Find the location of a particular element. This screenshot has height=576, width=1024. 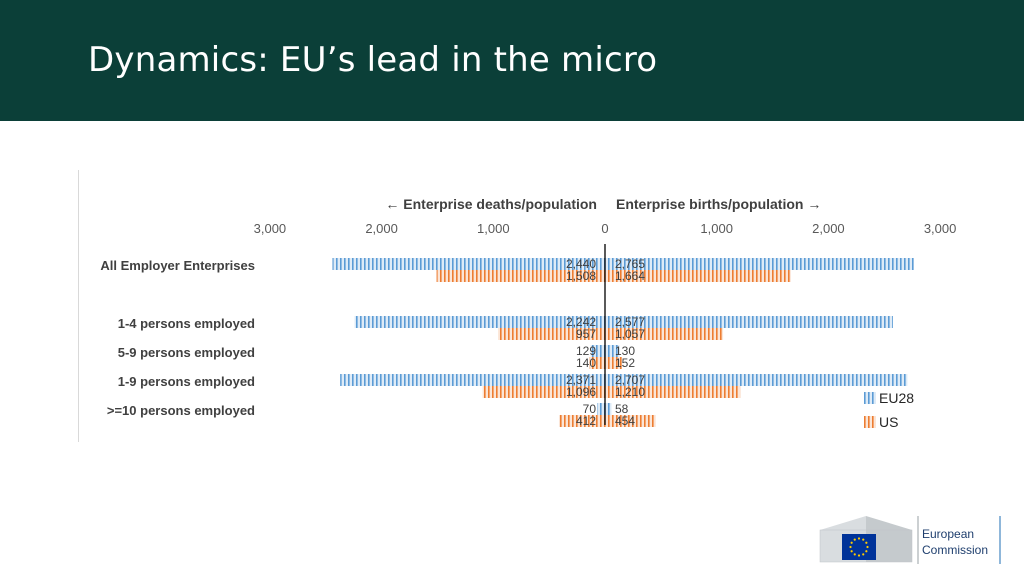

eu28-deaths-value-label: 2,440 is located at coordinates (581, 264).